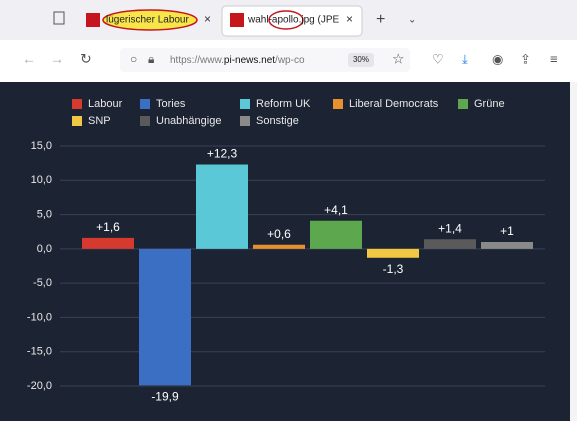  What do you see at coordinates (39, 352) in the screenshot?
I see `y-tick-label: -15,0` at bounding box center [39, 352].